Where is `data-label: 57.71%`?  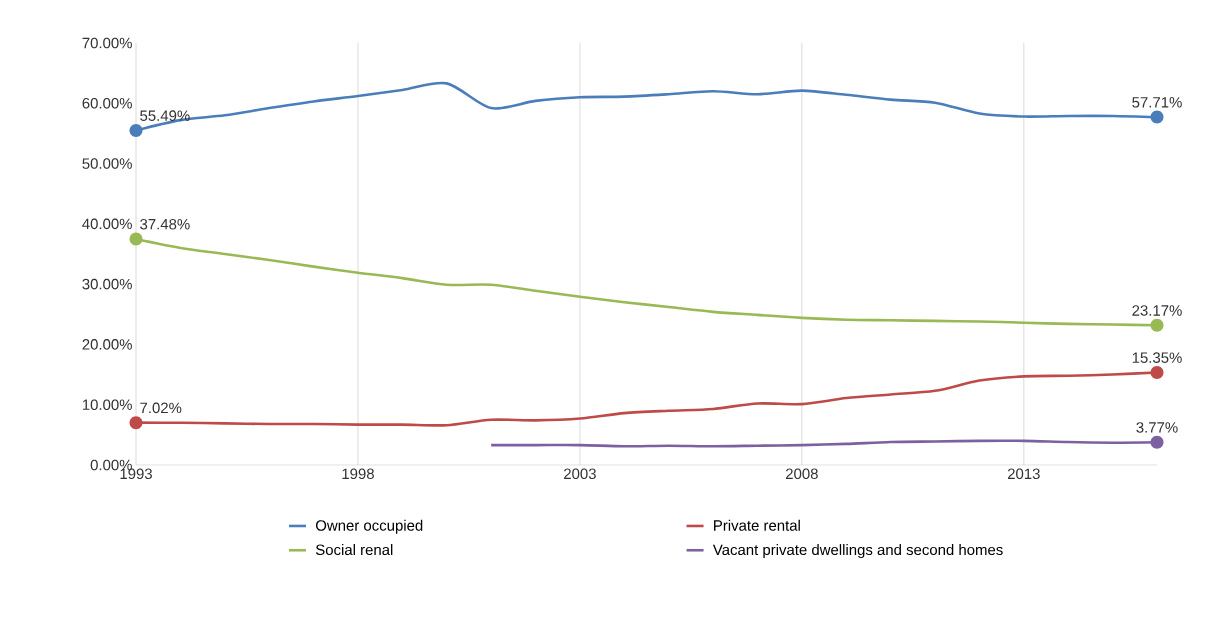 data-label: 57.71% is located at coordinates (1157, 102).